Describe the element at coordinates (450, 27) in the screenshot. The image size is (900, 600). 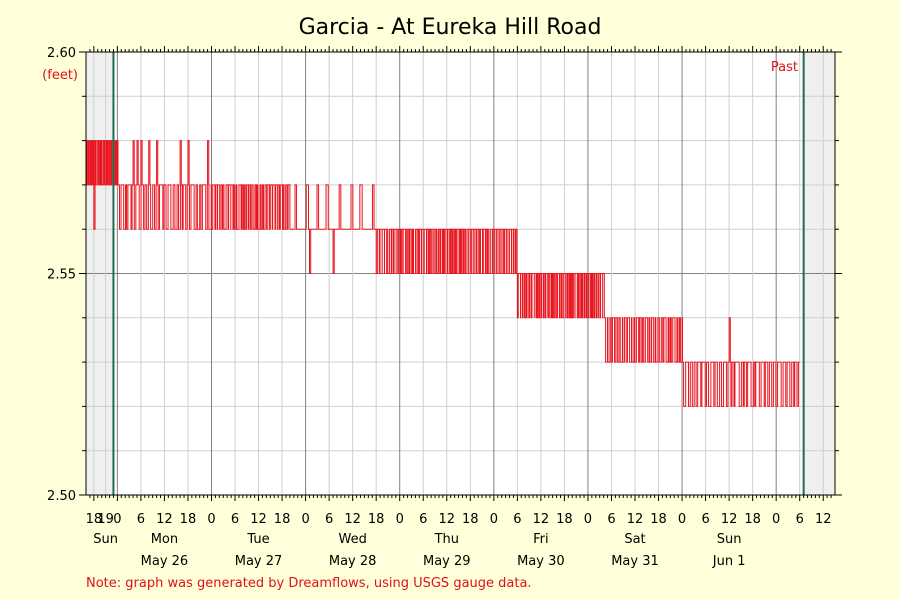
I see `chart-title: Garcia - At Eureka Hill Road` at that location.